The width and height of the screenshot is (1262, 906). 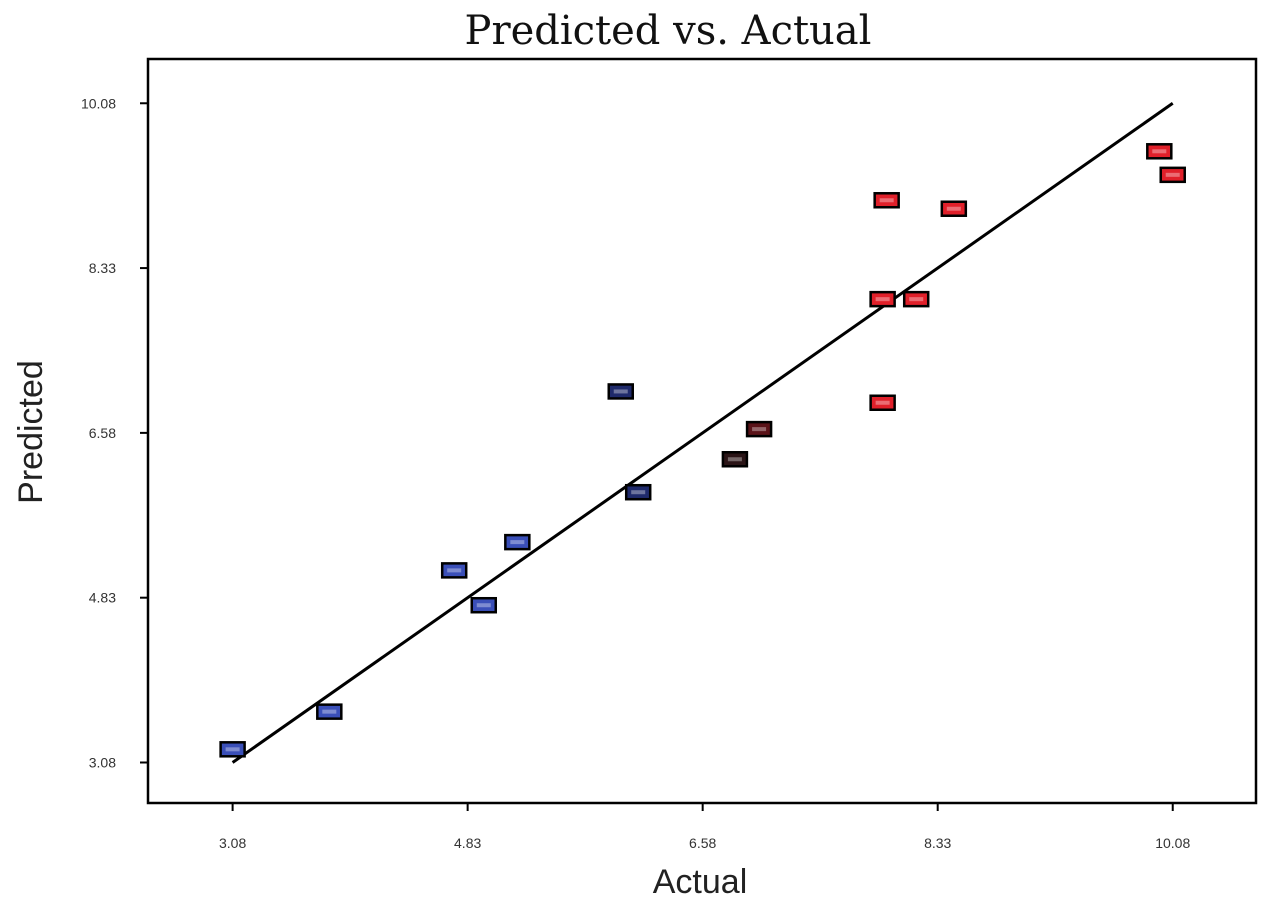 I want to click on x-tick-label: 8.33, so click(x=937, y=843).